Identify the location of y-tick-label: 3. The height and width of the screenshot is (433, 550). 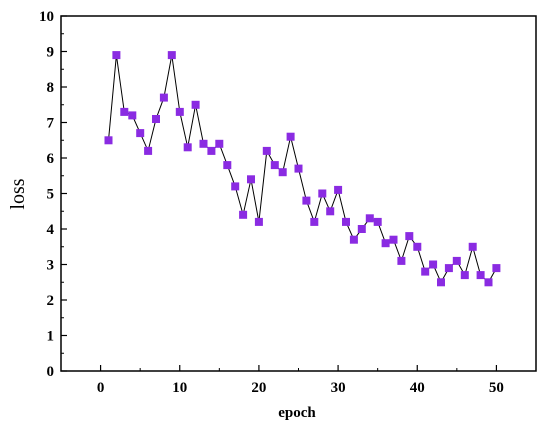
(51, 266).